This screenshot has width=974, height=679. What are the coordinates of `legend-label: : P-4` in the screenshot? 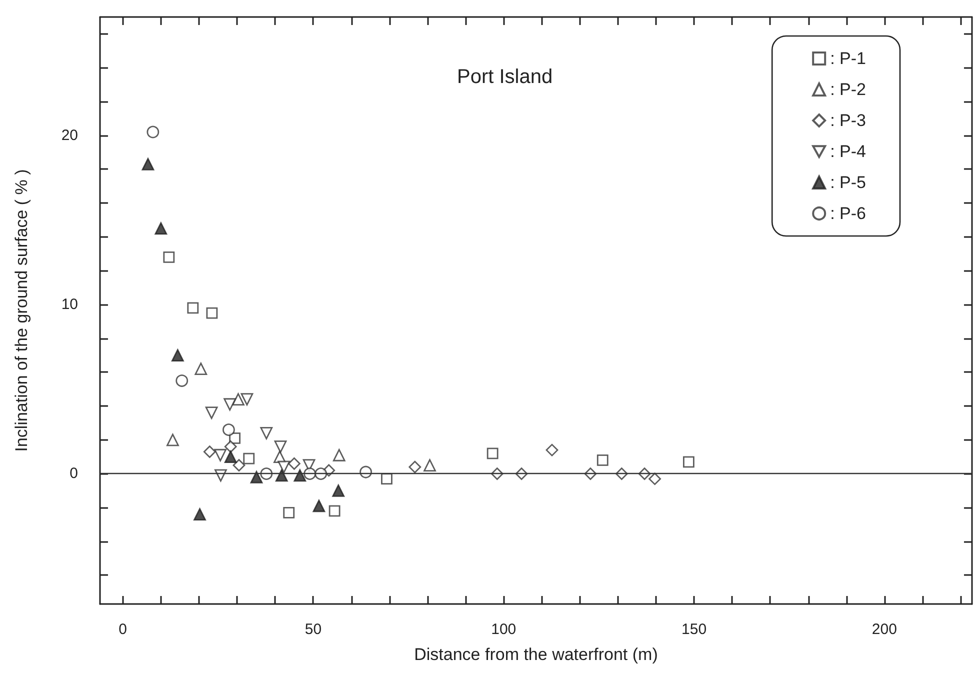 It's located at (848, 151).